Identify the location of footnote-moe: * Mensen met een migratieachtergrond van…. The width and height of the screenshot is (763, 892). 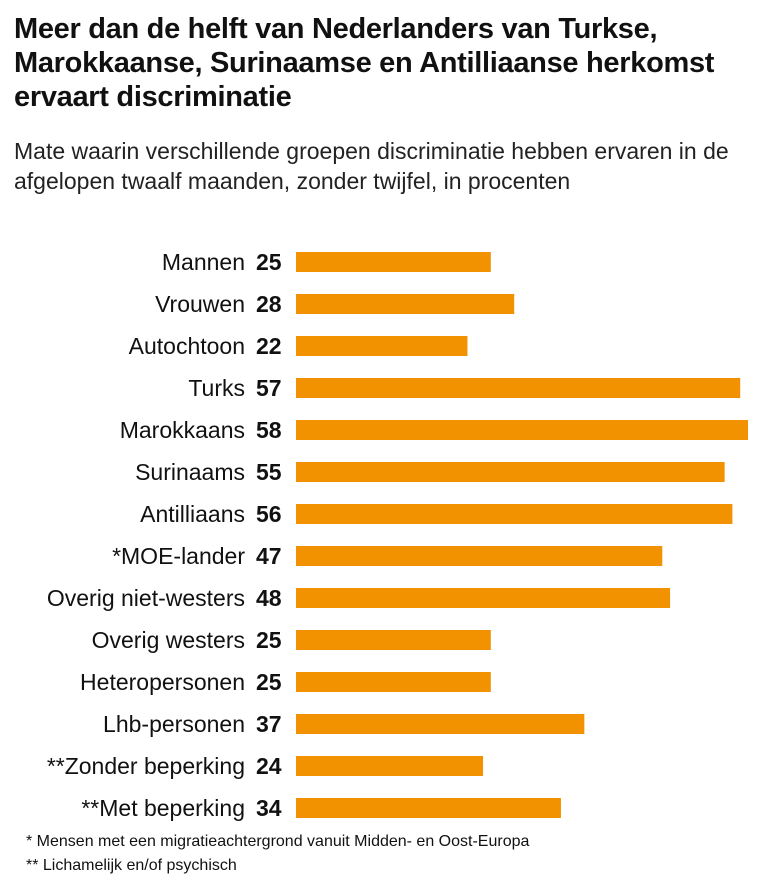
(278, 841).